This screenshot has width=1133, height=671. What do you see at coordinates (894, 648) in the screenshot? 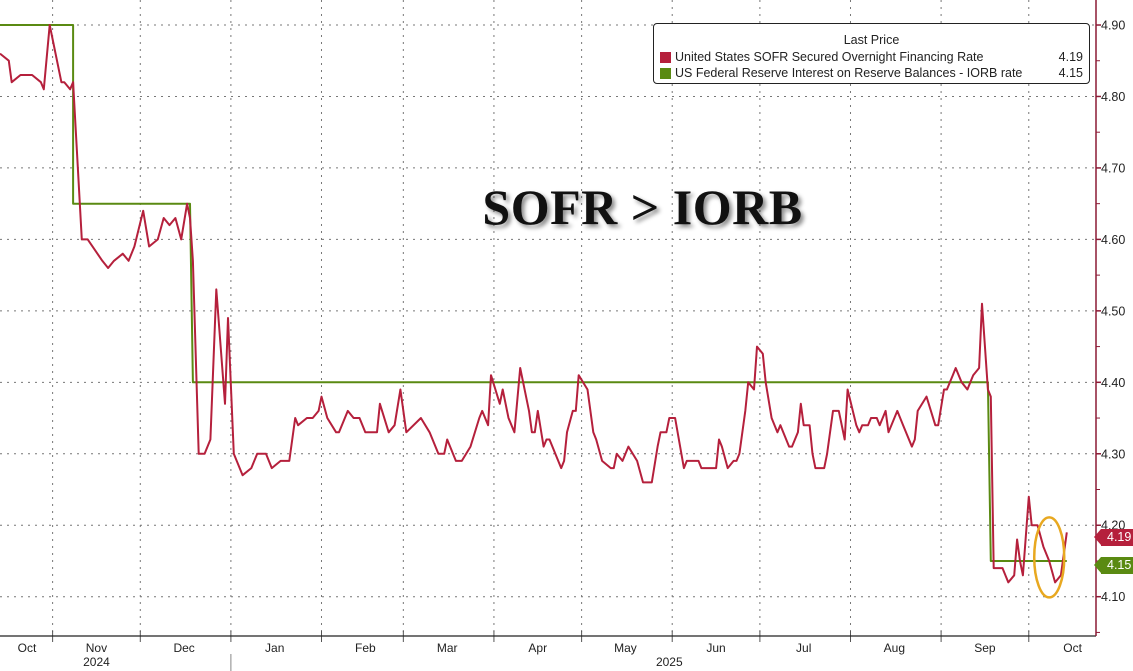
I see `x-month-label: Aug` at bounding box center [894, 648].